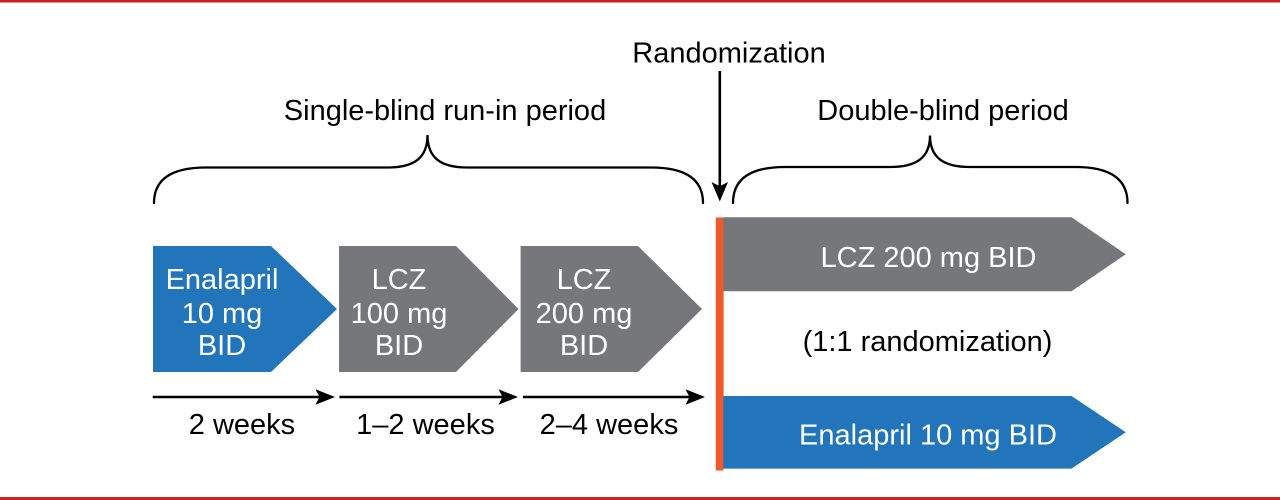 The width and height of the screenshot is (1280, 500). I want to click on svg-text: (1:1 randomization), so click(928, 342).